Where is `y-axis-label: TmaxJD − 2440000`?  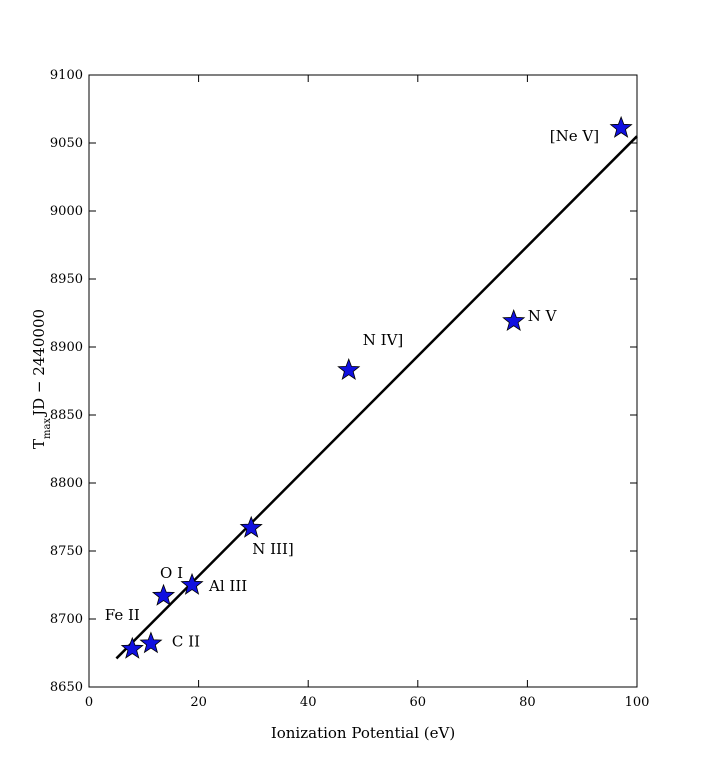
y-axis-label: TmaxJD − 2440000 is located at coordinates (41, 379).